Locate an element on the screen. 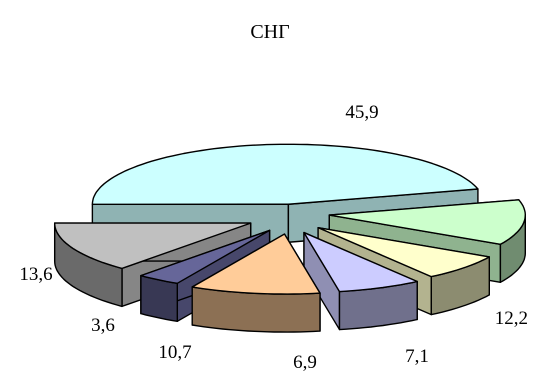 This screenshot has width=556, height=378. slice-2-top is located at coordinates (403, 252).